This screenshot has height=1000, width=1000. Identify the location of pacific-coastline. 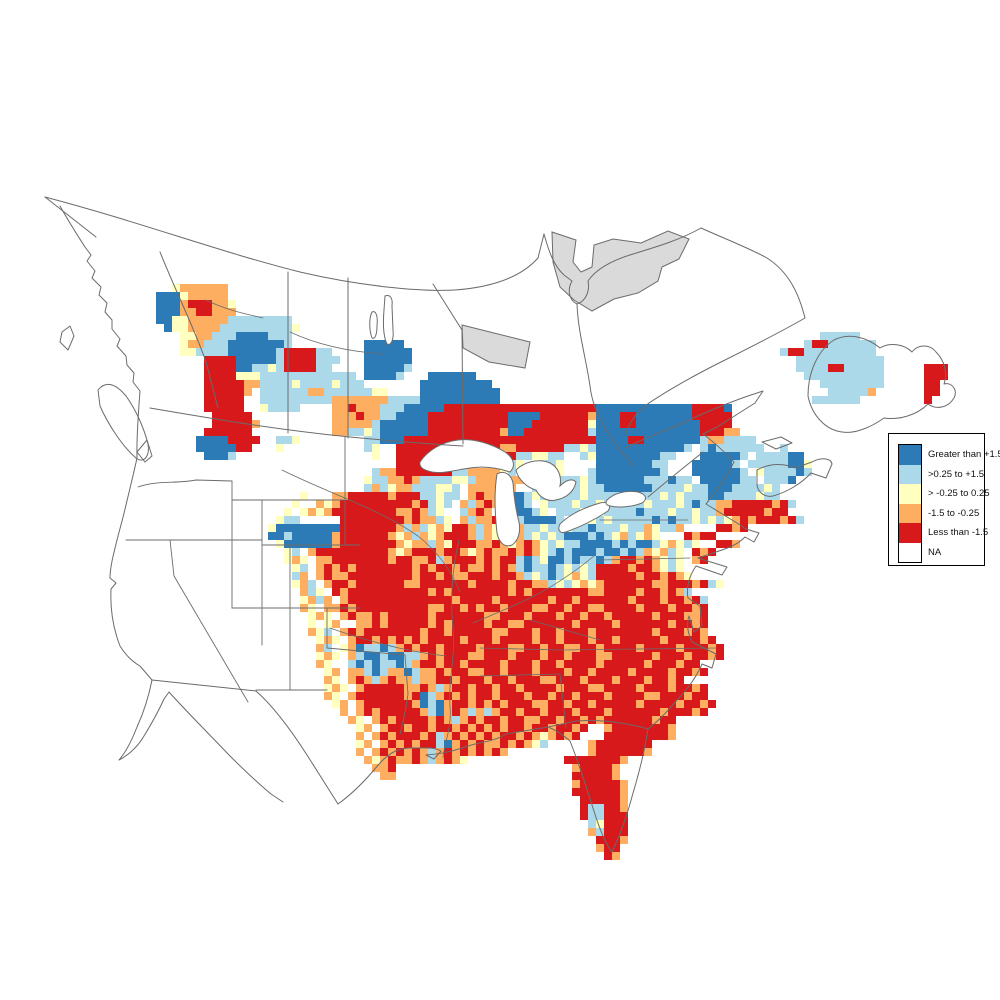
(106, 443).